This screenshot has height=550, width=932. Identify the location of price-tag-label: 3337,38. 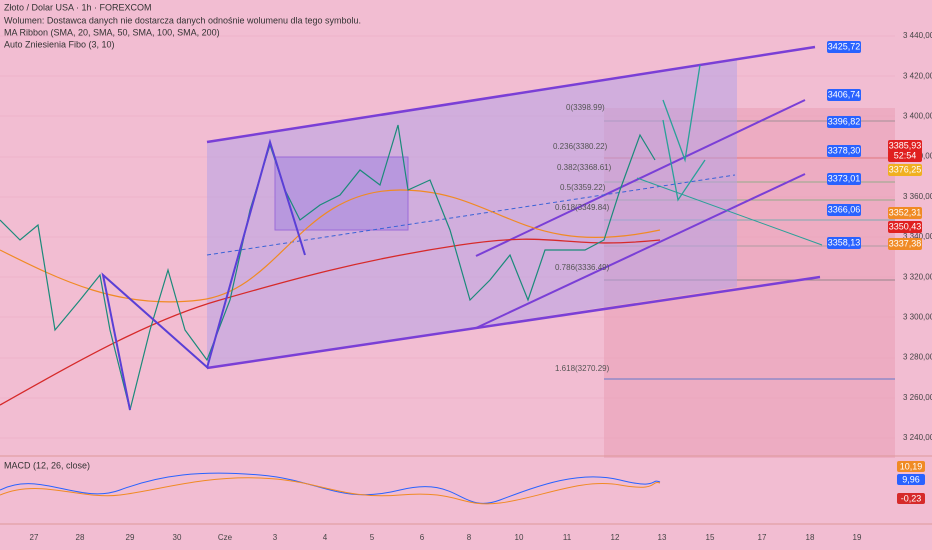
(905, 243).